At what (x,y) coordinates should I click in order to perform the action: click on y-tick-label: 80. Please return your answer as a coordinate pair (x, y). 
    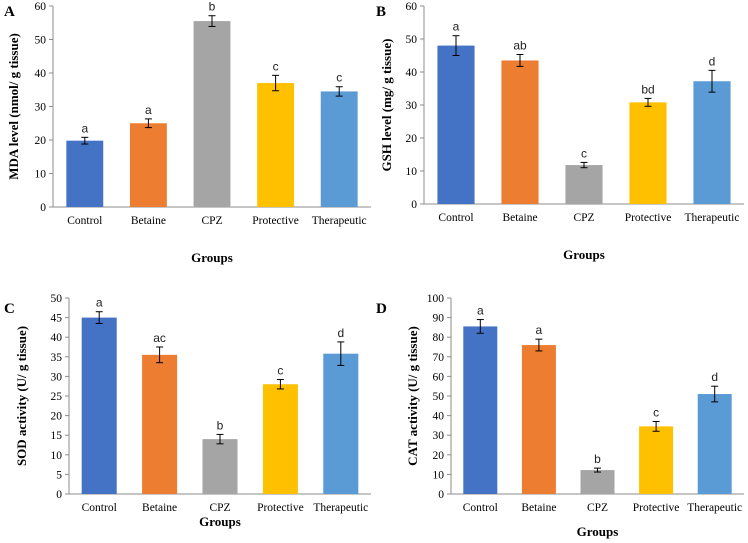
    Looking at the image, I should click on (439, 338).